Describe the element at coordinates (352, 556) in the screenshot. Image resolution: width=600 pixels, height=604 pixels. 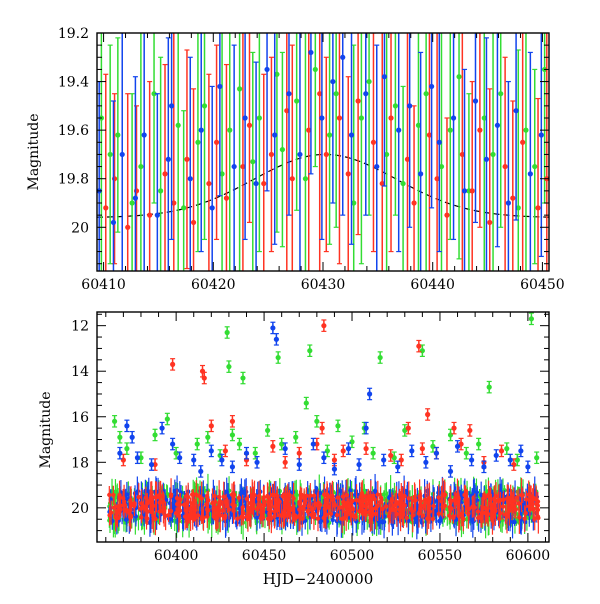
I see `bottom-x-tick-label: 60500` at that location.